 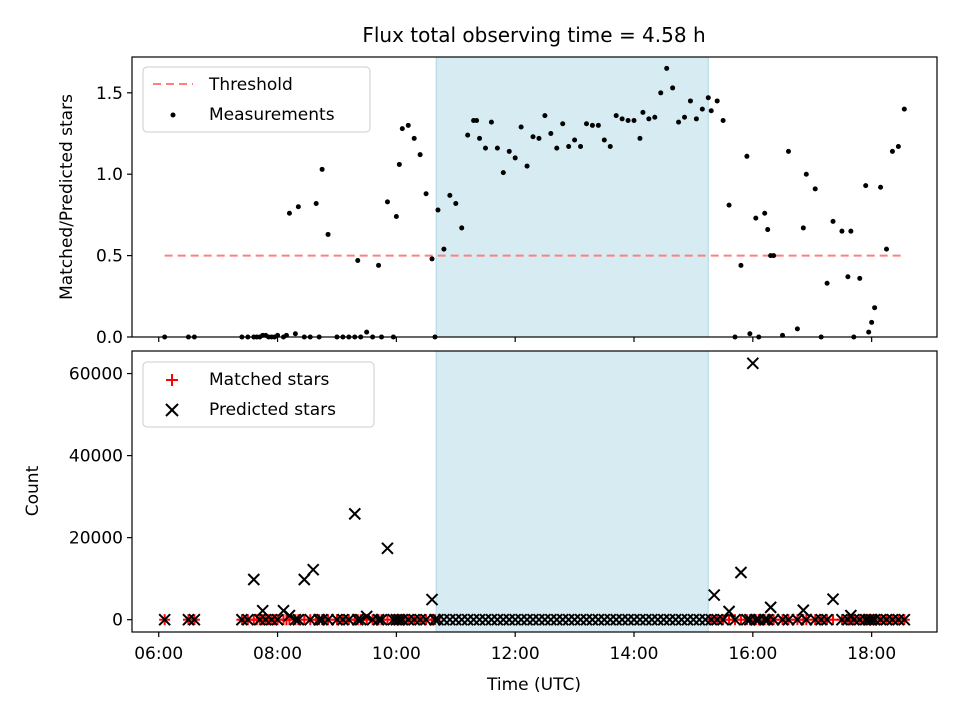 What do you see at coordinates (277, 654) in the screenshot?
I see `bottom-x-tick-label: 08:00` at bounding box center [277, 654].